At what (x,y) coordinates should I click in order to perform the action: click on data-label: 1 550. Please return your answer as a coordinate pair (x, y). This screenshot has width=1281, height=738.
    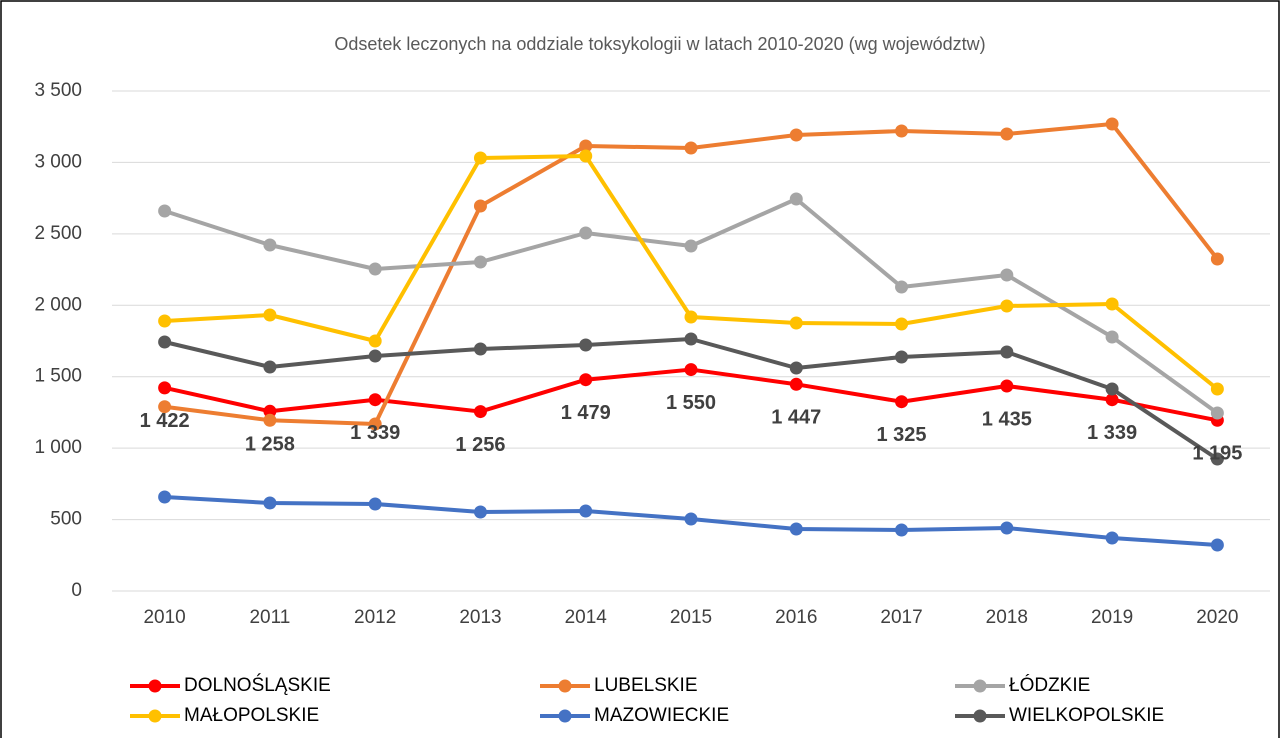
    Looking at the image, I should click on (691, 403).